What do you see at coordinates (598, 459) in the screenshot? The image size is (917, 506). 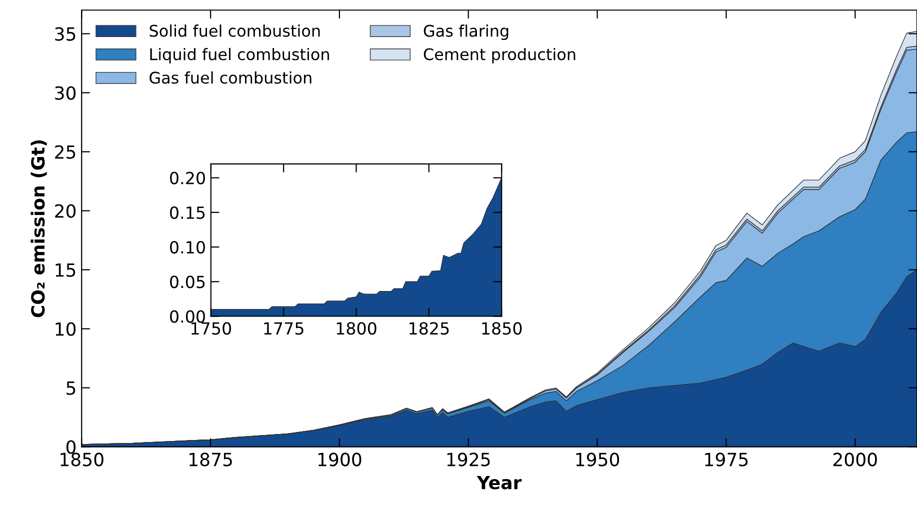 I see `x-tick-label: 1950` at bounding box center [598, 459].